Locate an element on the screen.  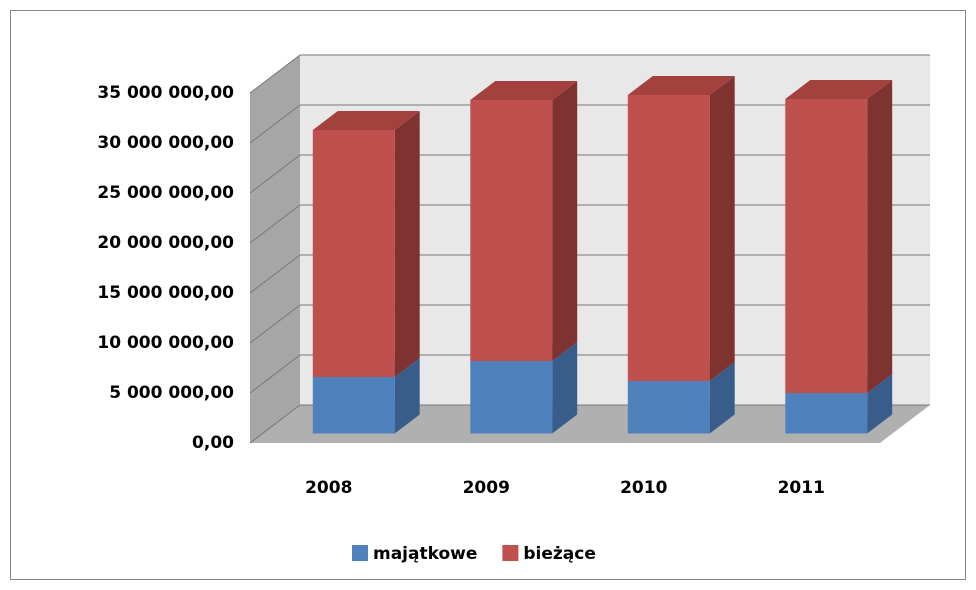
left-wall is located at coordinates (275, 249).